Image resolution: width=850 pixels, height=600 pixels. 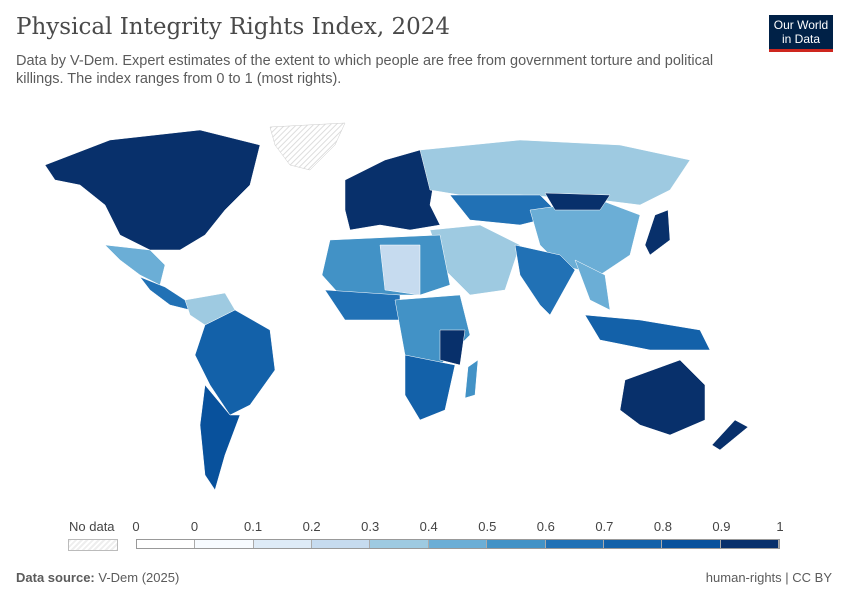 I want to click on region-australia, so click(x=662, y=397).